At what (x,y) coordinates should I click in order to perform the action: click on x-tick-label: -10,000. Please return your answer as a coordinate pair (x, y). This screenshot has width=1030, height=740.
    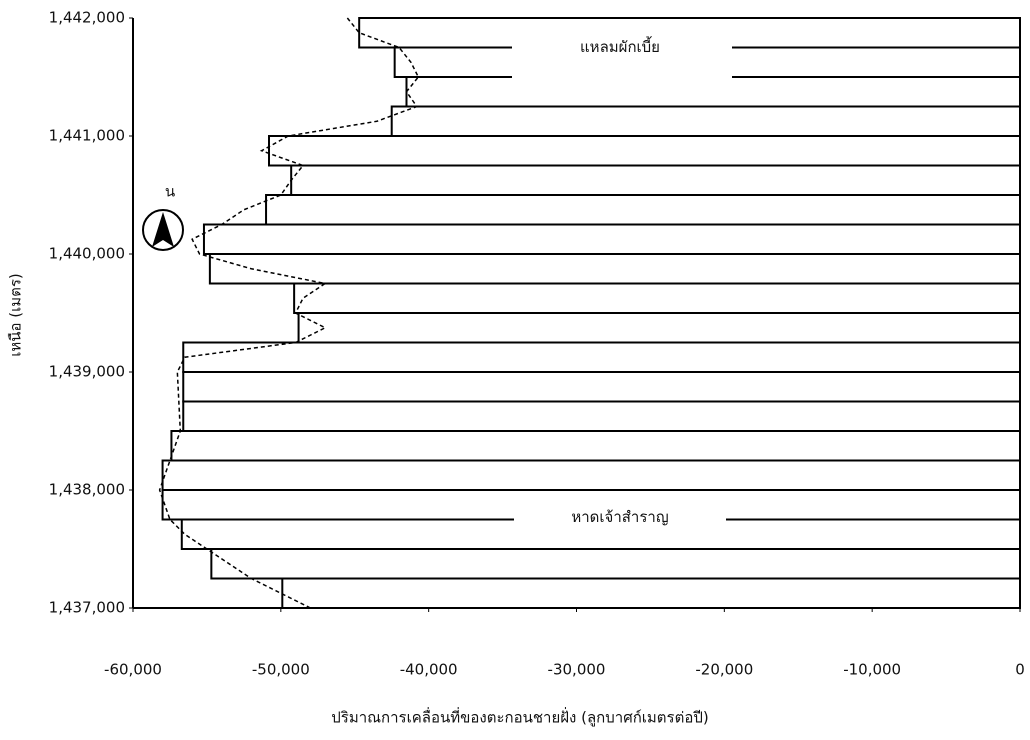
    Looking at the image, I should click on (872, 670).